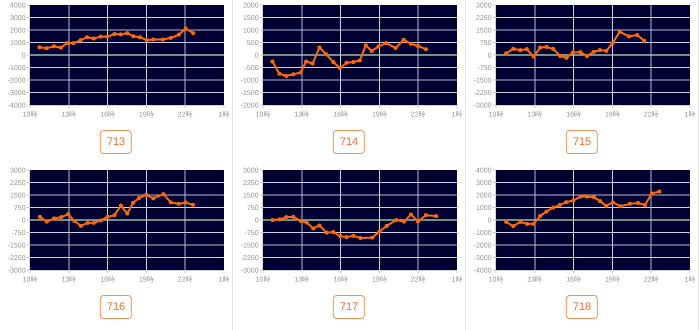 The width and height of the screenshot is (700, 330). Describe the element at coordinates (116, 142) in the screenshot. I see `text: 713` at that location.